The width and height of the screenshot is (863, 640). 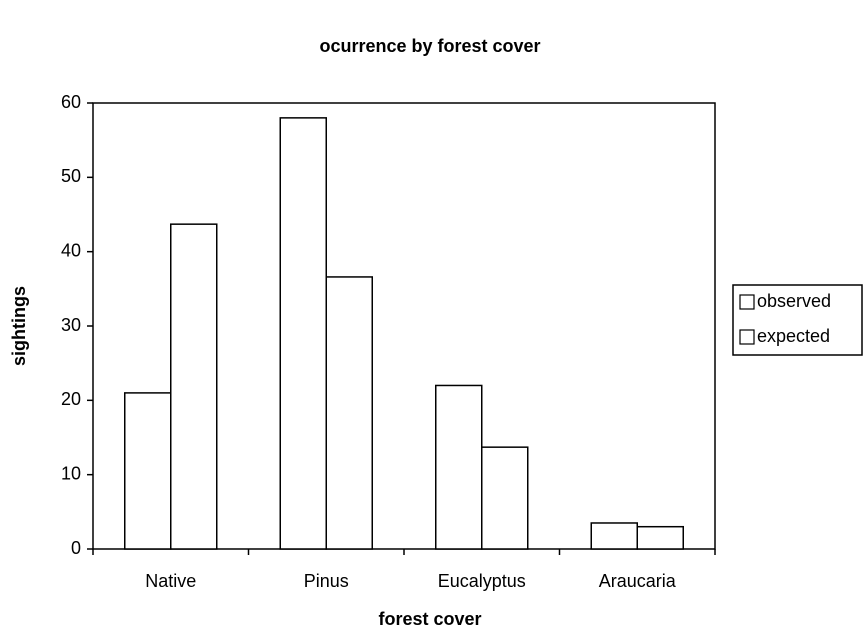 What do you see at coordinates (71, 102) in the screenshot?
I see `y-tick-label: 60` at bounding box center [71, 102].